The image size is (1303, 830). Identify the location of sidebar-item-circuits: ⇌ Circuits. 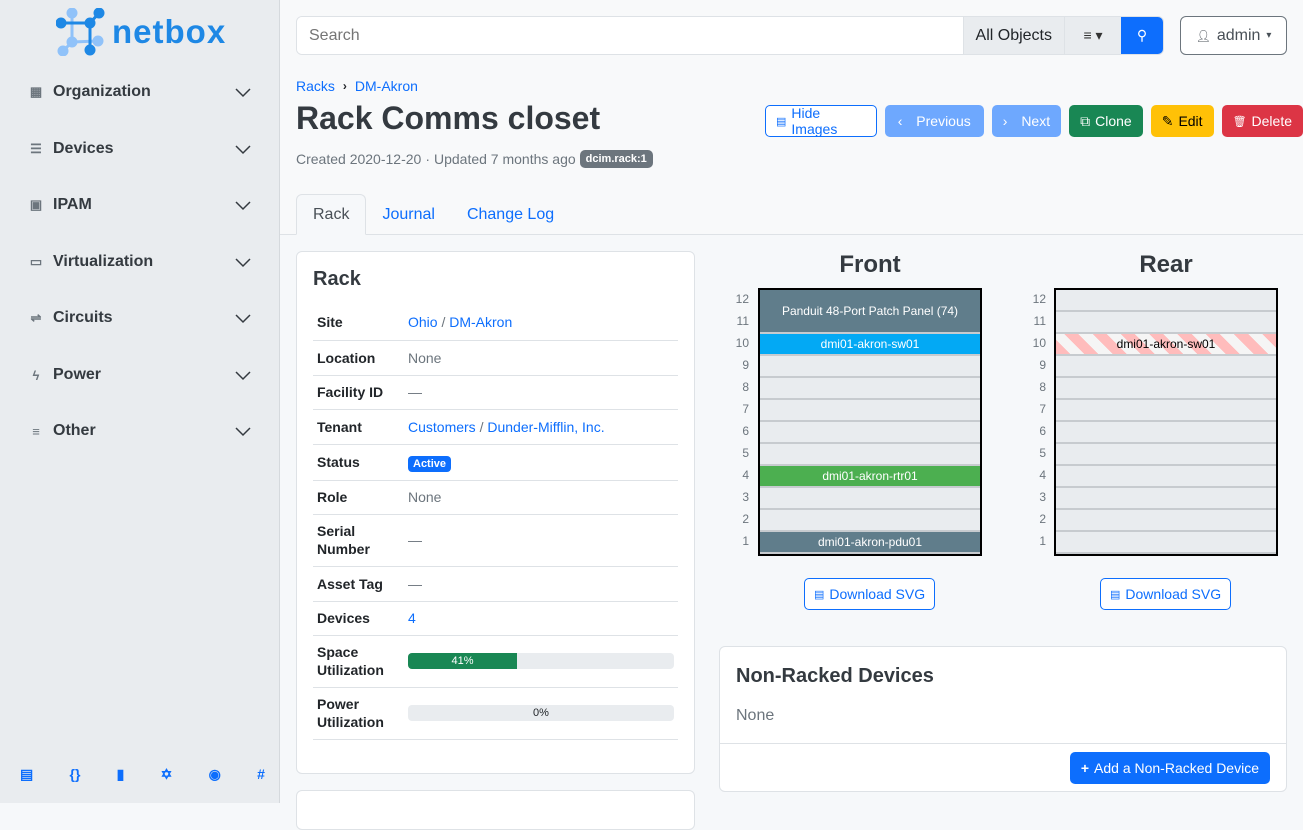
(140, 318).